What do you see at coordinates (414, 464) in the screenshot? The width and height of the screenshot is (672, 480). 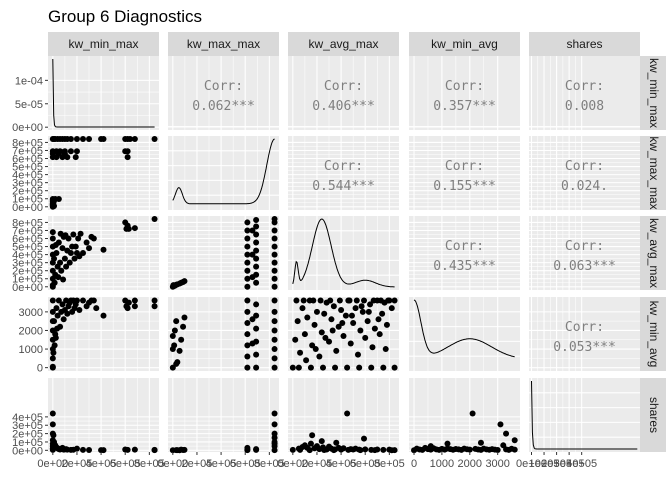 I see `x-tick-label: 0` at bounding box center [414, 464].